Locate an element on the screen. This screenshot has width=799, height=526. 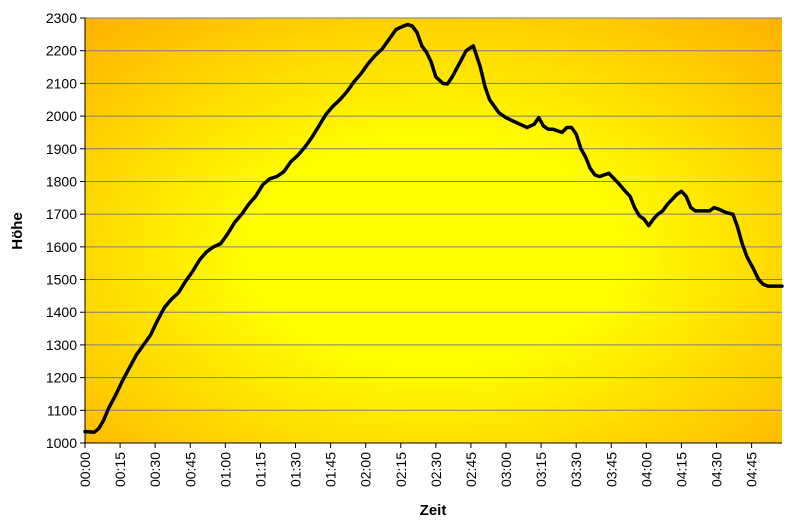
y-tick-label: 1500 is located at coordinates (61, 280).